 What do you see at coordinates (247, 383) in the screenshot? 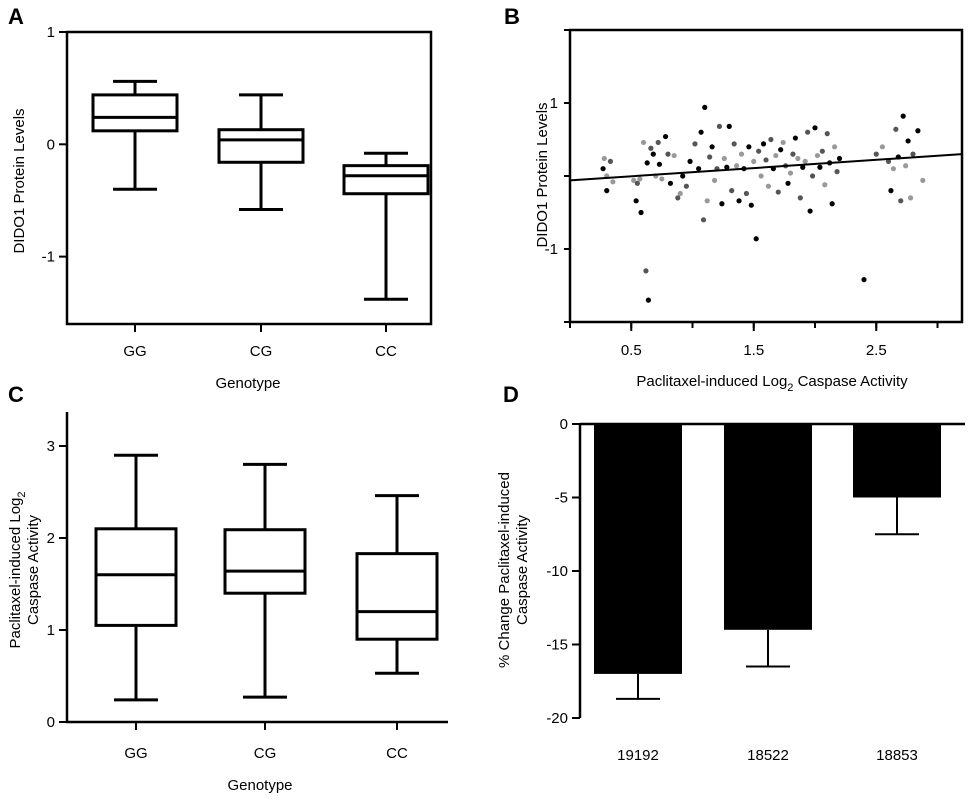
I see `panel-a-xlabel: Genotype` at bounding box center [247, 383].